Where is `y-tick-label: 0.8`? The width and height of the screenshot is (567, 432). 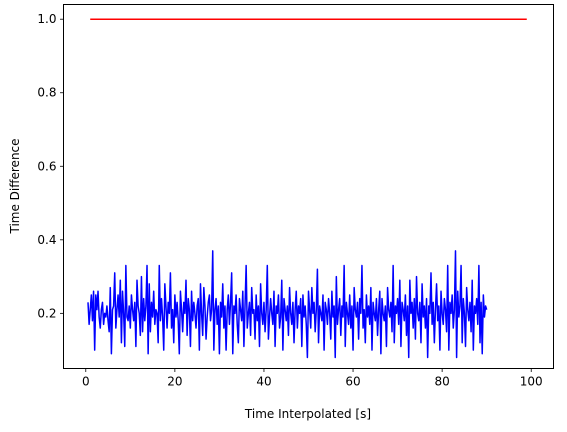
y-tick-label: 0.8 is located at coordinates (46, 93).